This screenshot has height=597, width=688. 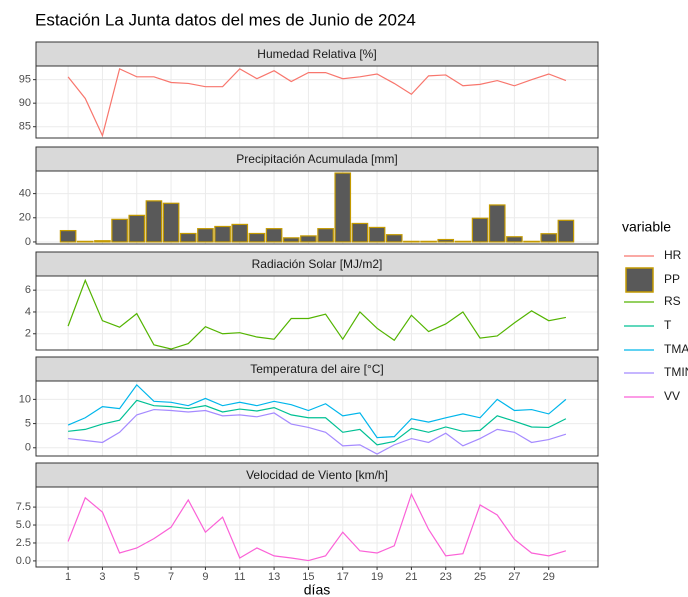 I want to click on x-tick-label: 15, so click(x=308, y=577).